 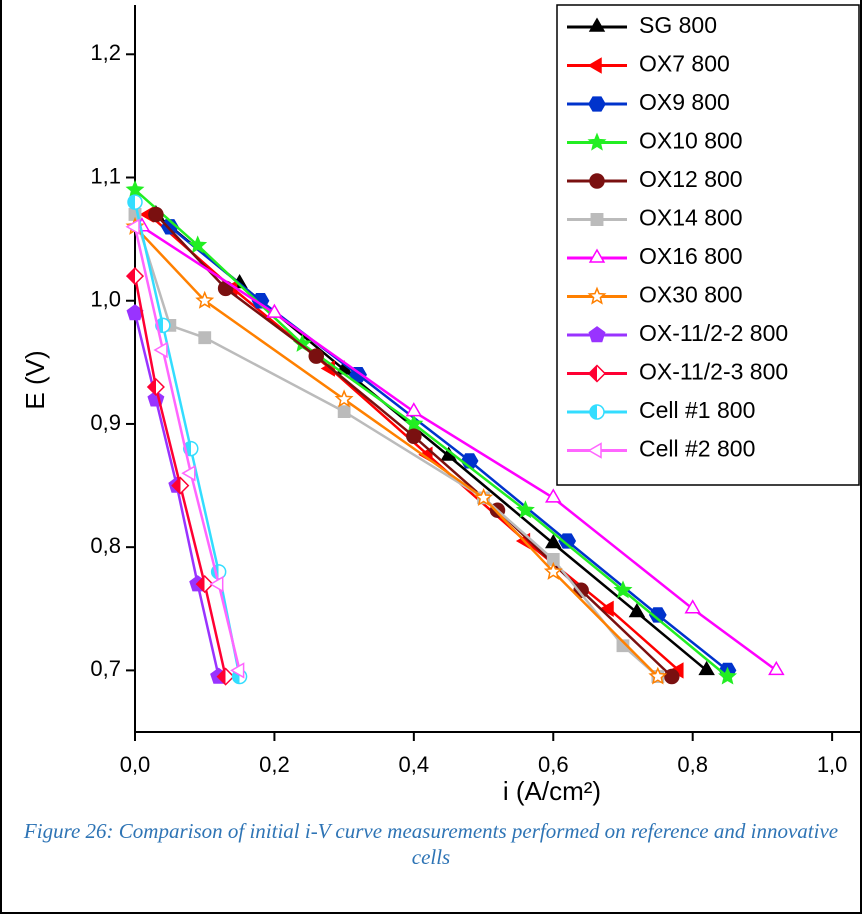 What do you see at coordinates (691, 179) in the screenshot?
I see `legend-label: OX12 800` at bounding box center [691, 179].